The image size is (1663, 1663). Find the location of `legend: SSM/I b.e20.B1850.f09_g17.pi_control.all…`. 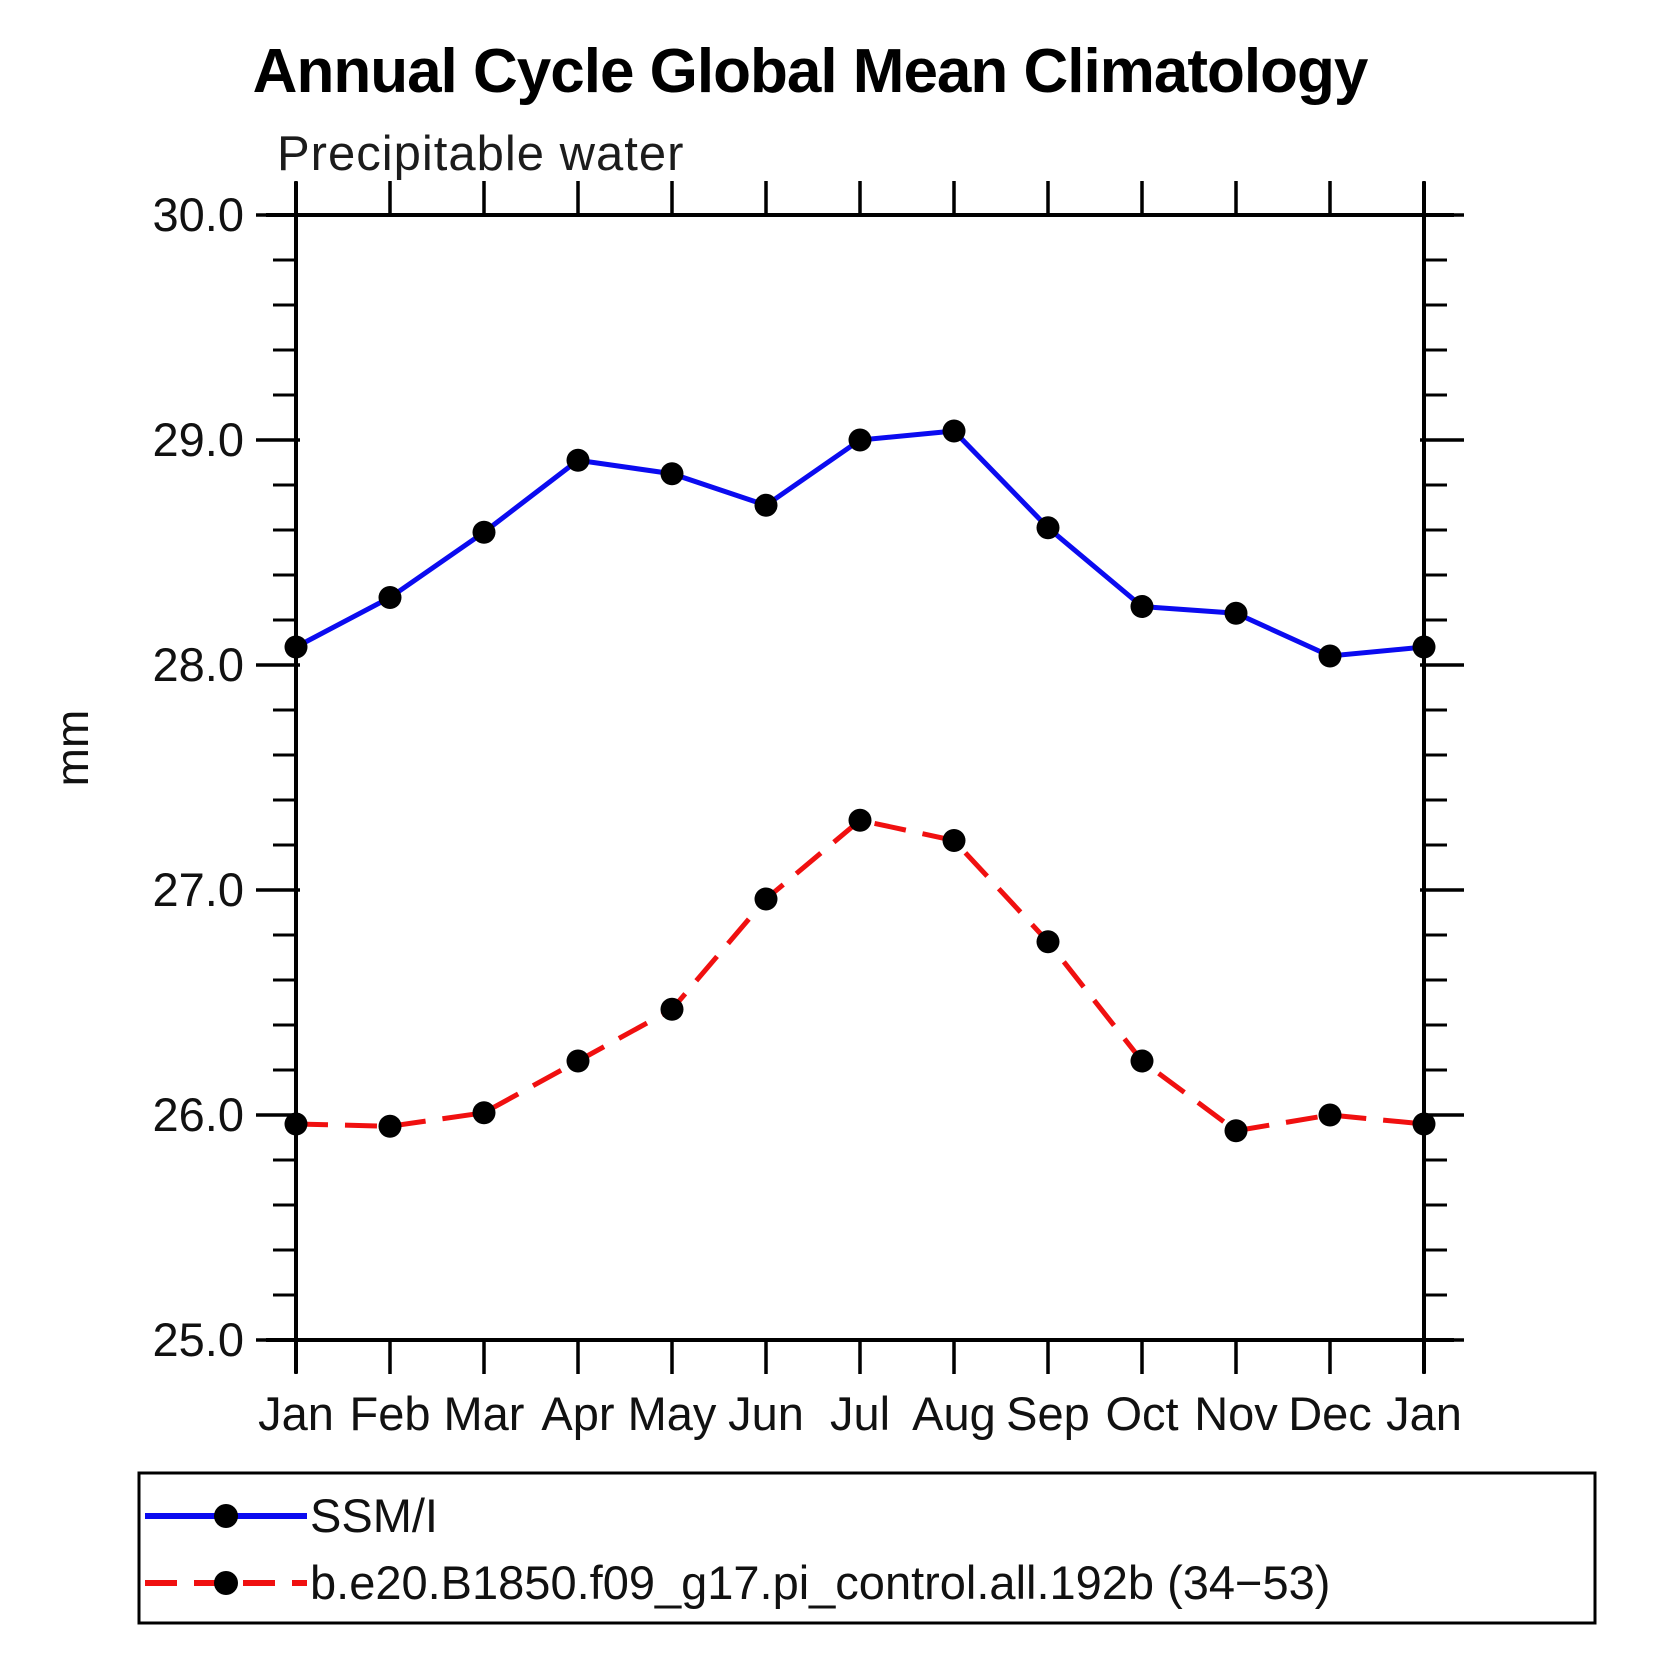

legend: SSM/I b.e20.B1850.f09_g17.pi_control.all… is located at coordinates (867, 1548).